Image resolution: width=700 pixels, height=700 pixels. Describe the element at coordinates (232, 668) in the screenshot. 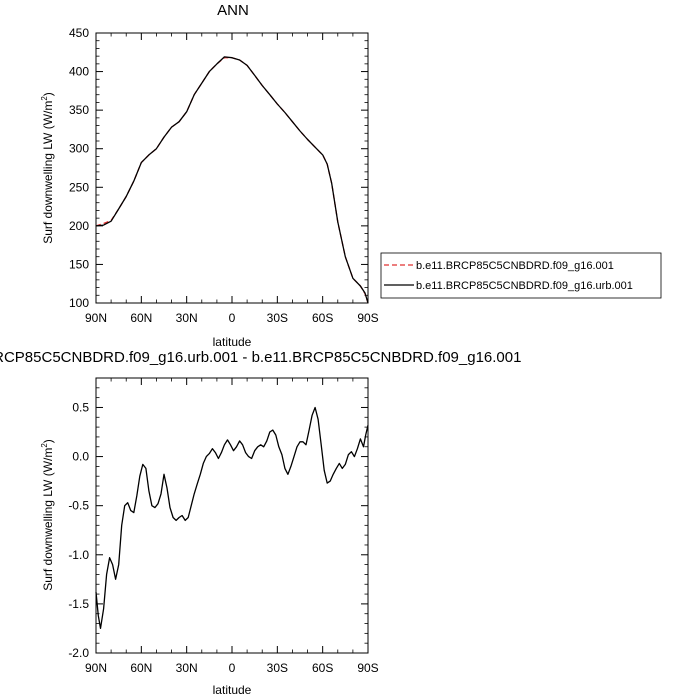

I see `bottom-xtick-label: 0` at that location.